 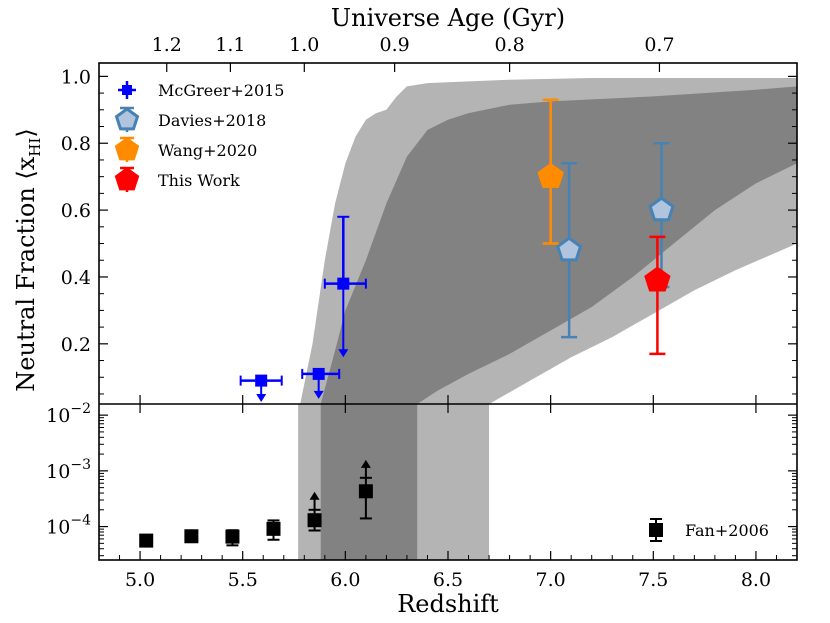 I want to click on log-tick-label: 10⁻², so click(x=68, y=414).